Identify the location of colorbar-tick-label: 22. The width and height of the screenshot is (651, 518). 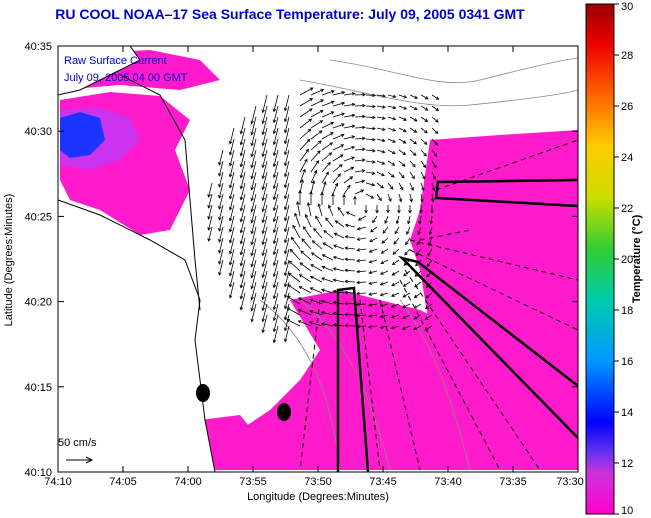
(627, 209).